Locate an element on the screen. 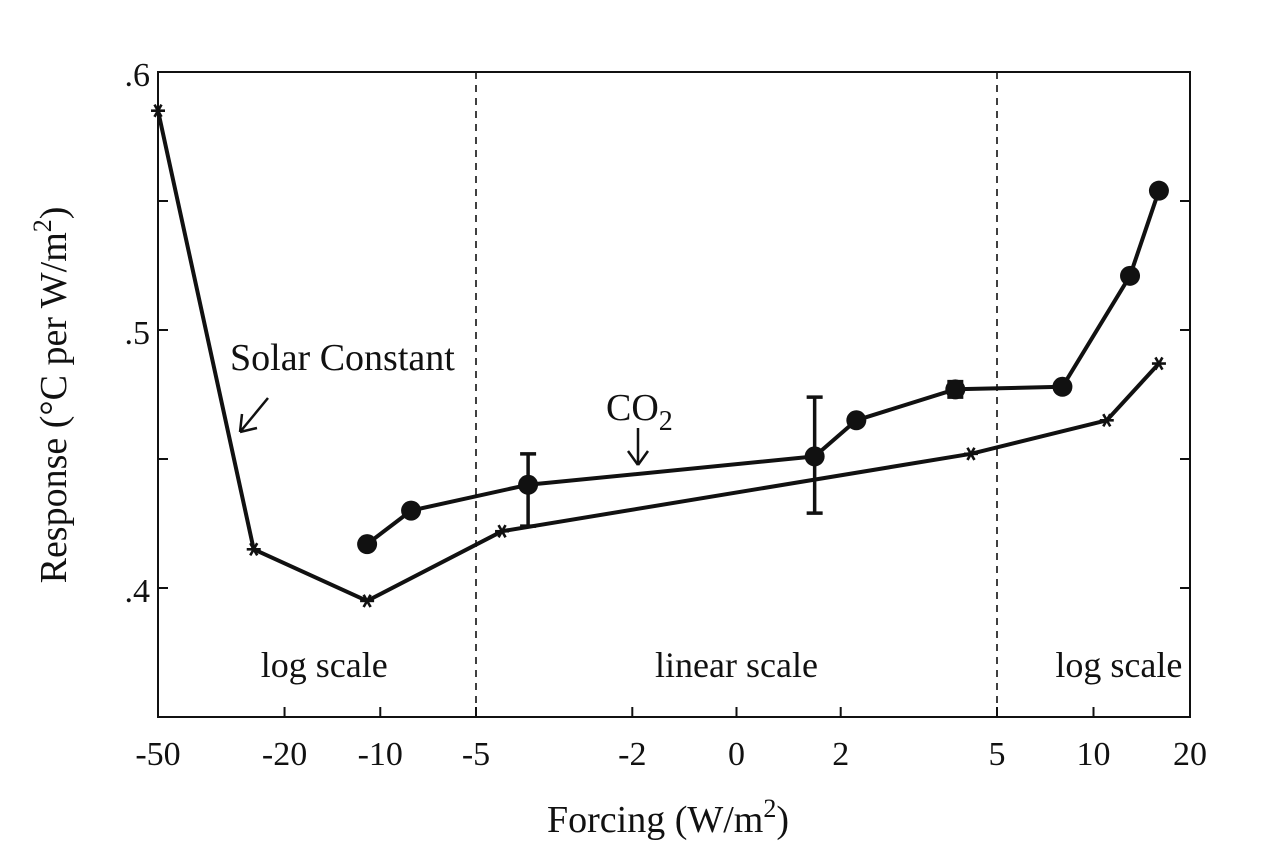 The width and height of the screenshot is (1280, 853). x-tick-label: -10 is located at coordinates (380, 754).